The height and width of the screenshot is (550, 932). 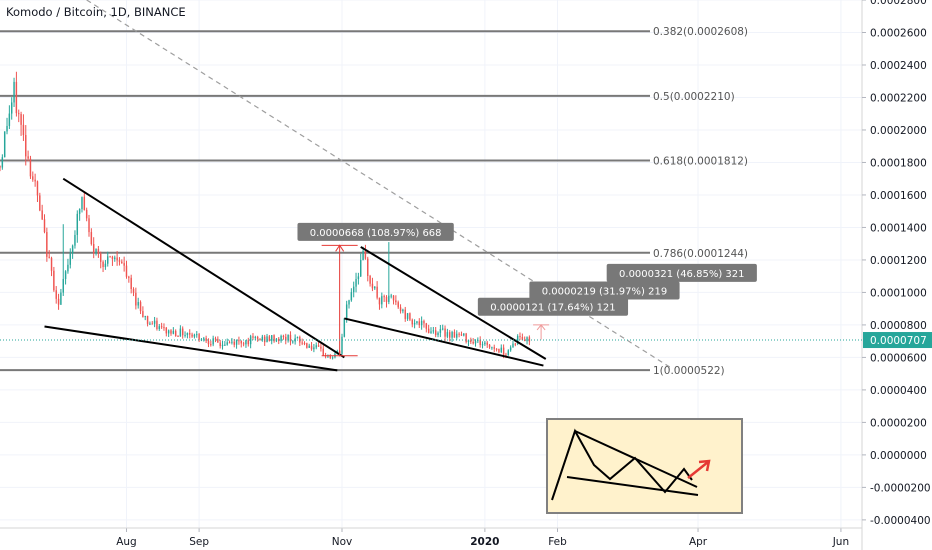 What do you see at coordinates (698, 470) in the screenshot?
I see `breakout-arrow` at bounding box center [698, 470].